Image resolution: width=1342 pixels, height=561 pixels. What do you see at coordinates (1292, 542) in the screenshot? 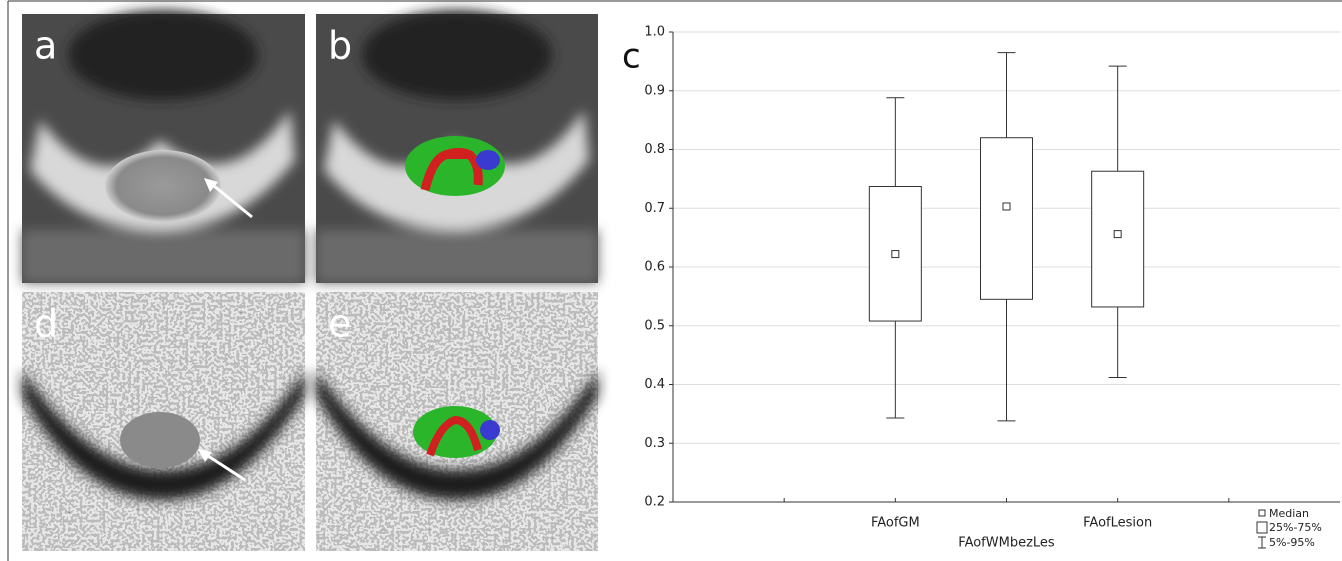
I see `legend-label: 5%-95%` at bounding box center [1292, 542].